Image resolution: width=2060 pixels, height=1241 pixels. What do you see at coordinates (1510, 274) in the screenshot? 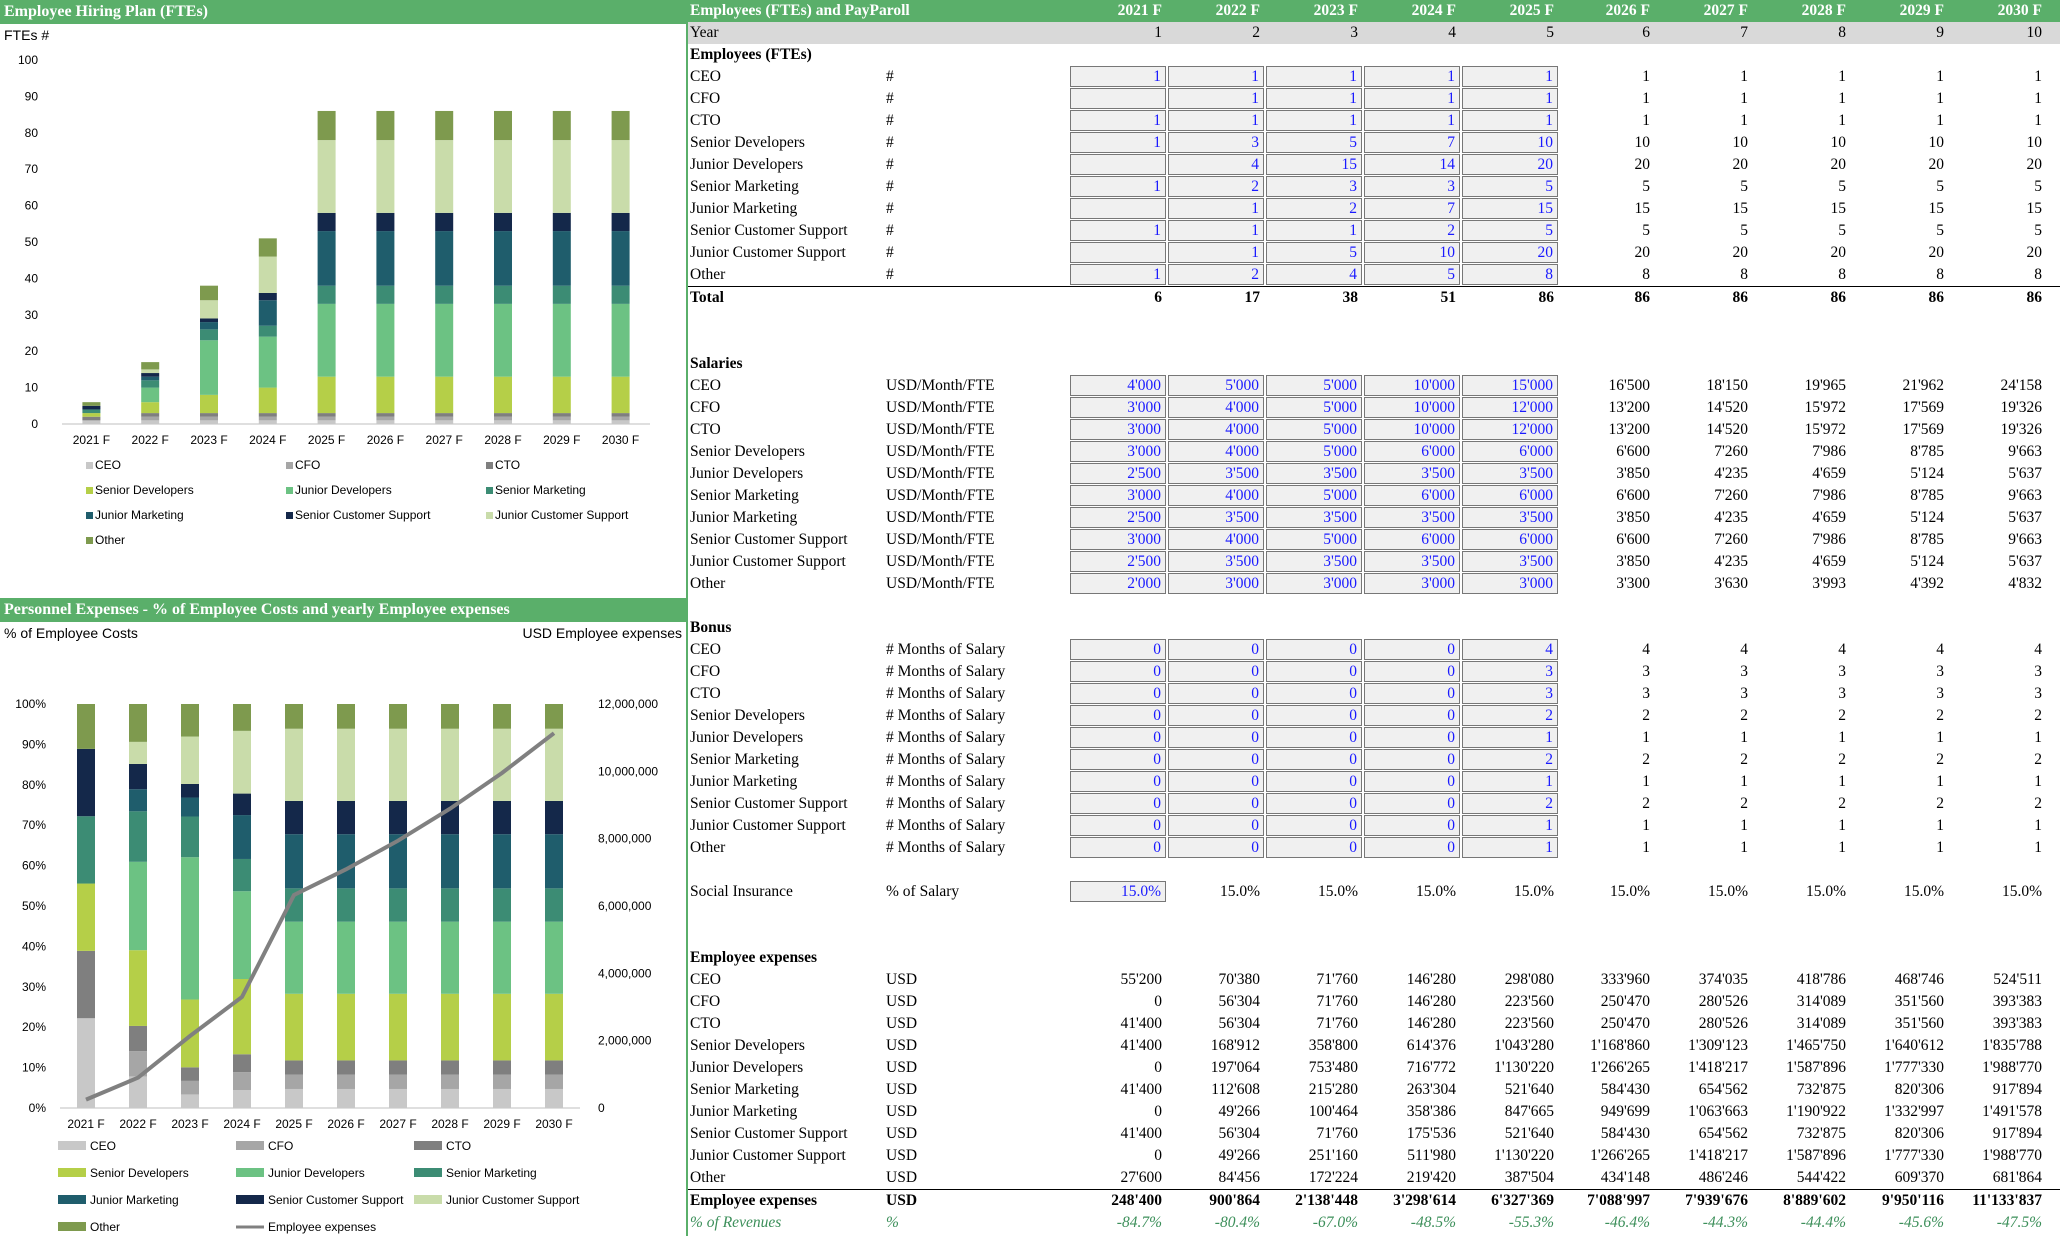
I see `input-cell: 8` at bounding box center [1510, 274].